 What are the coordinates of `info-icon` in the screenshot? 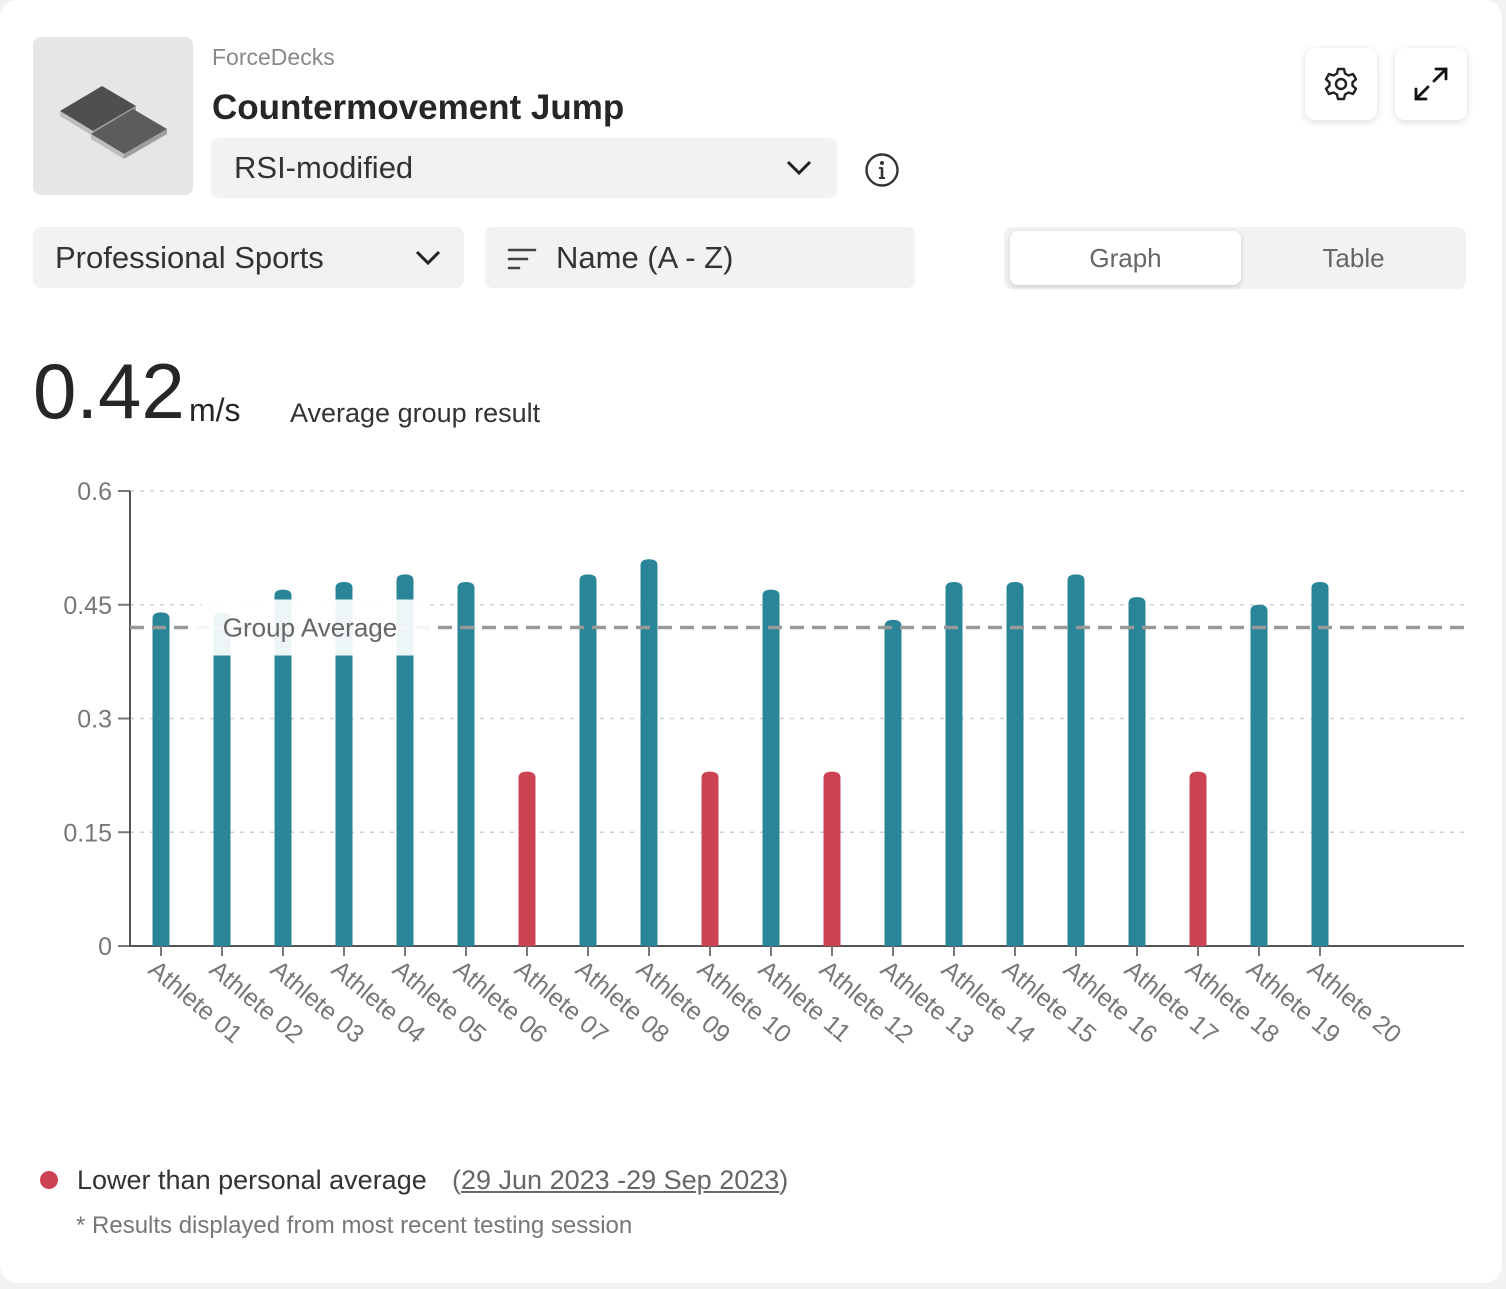 It's located at (882, 170).